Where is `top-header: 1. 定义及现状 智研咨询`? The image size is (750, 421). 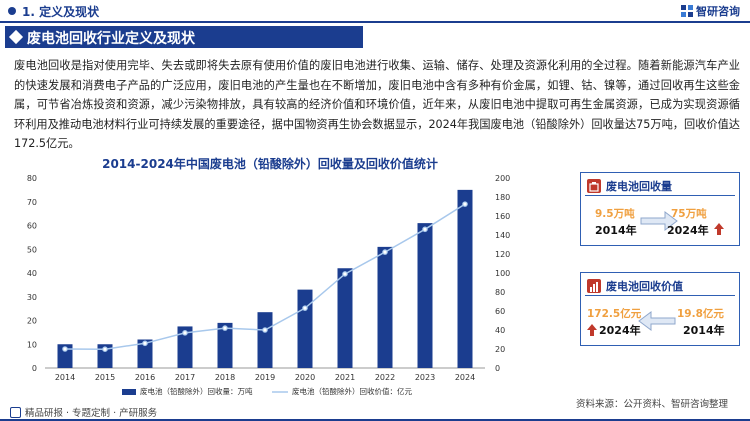
top-header: 1. 定义及现状 智研咨询 is located at coordinates (375, 11).